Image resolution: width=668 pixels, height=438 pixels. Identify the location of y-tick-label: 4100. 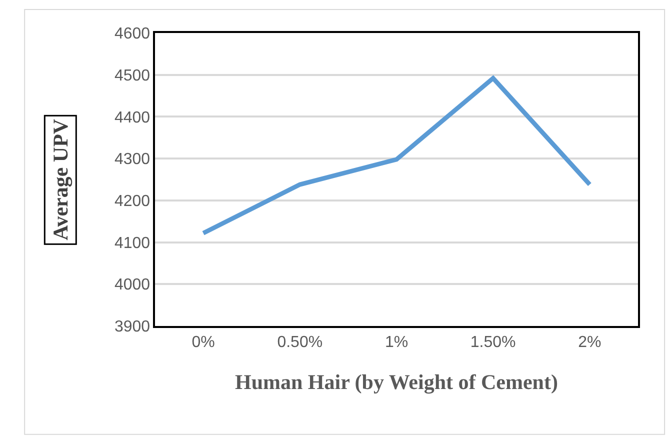
(132, 243).